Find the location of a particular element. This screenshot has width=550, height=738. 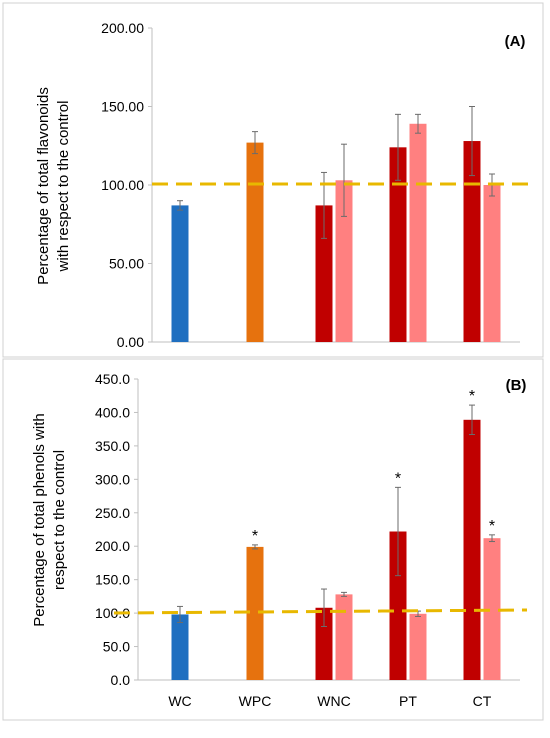

y-tick-label: 100.0 is located at coordinates (112, 613).